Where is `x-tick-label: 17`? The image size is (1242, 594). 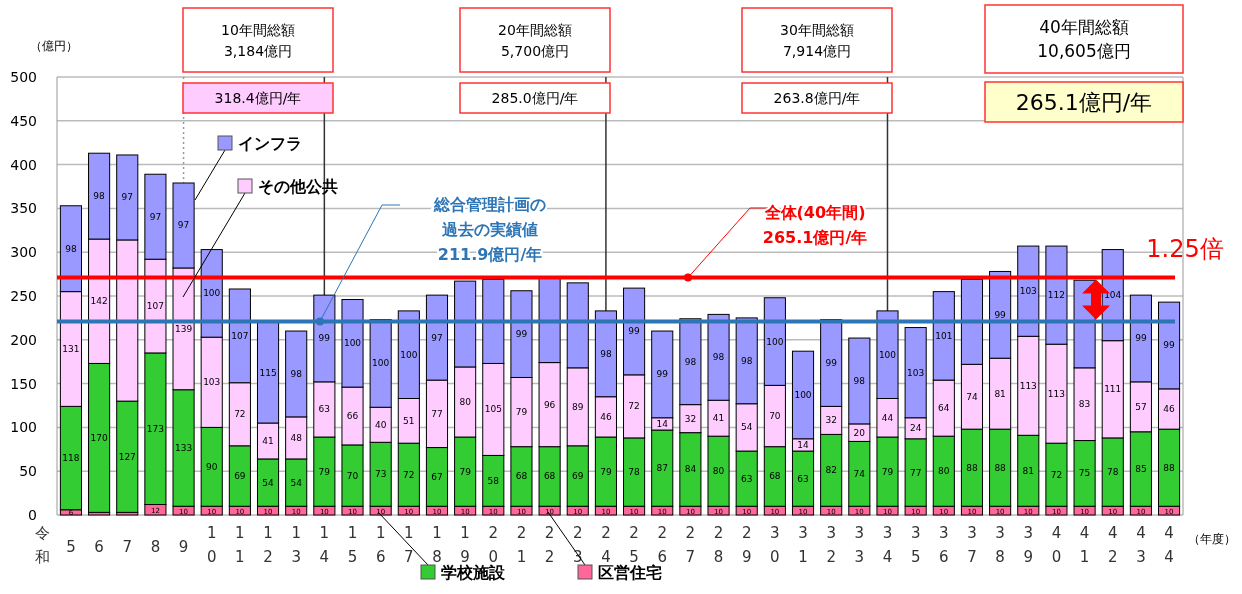 x-tick-label: 17 is located at coordinates (409, 545).